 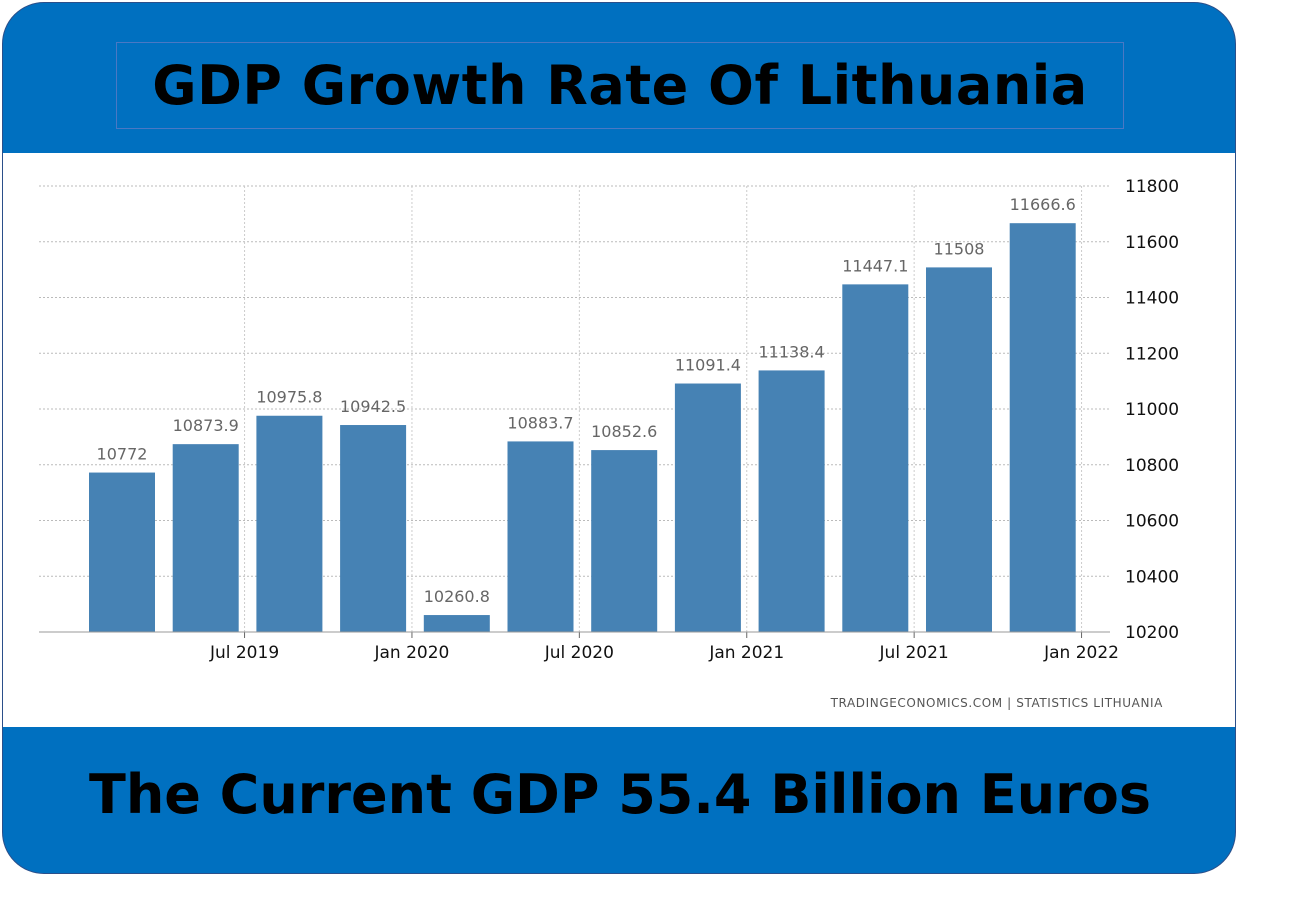 I want to click on bar-value-label: 11138.4, so click(x=792, y=351).